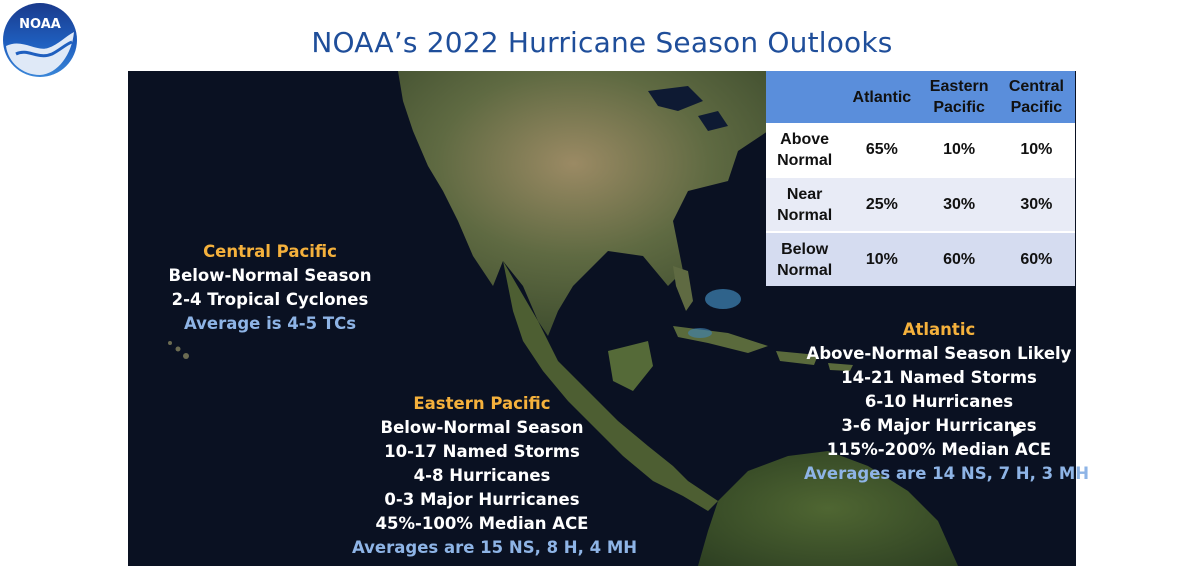  Describe the element at coordinates (482, 523) in the screenshot. I see `eastern-pacific-line: 45%-100% Median ACE` at that location.